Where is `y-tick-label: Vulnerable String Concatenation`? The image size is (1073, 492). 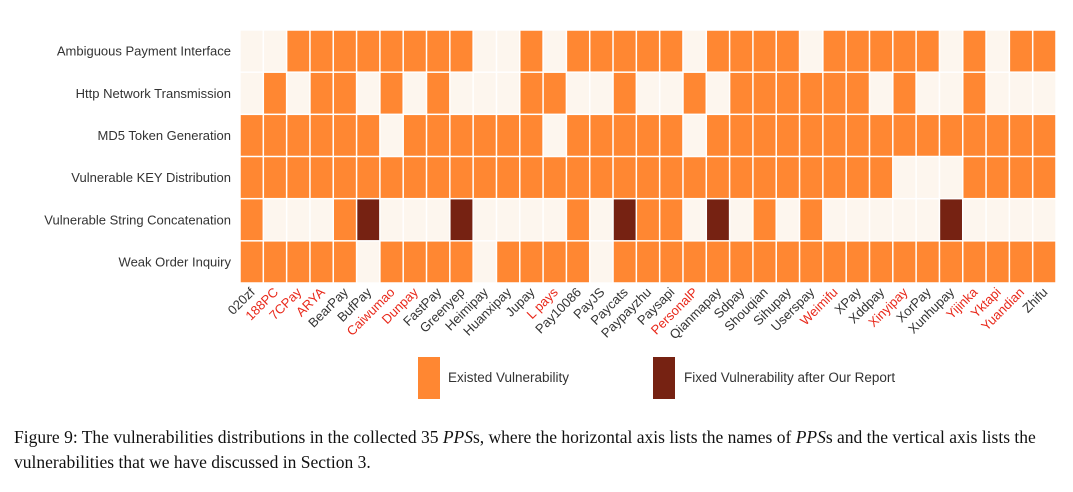
y-tick-label: Vulnerable String Concatenation is located at coordinates (137, 219).